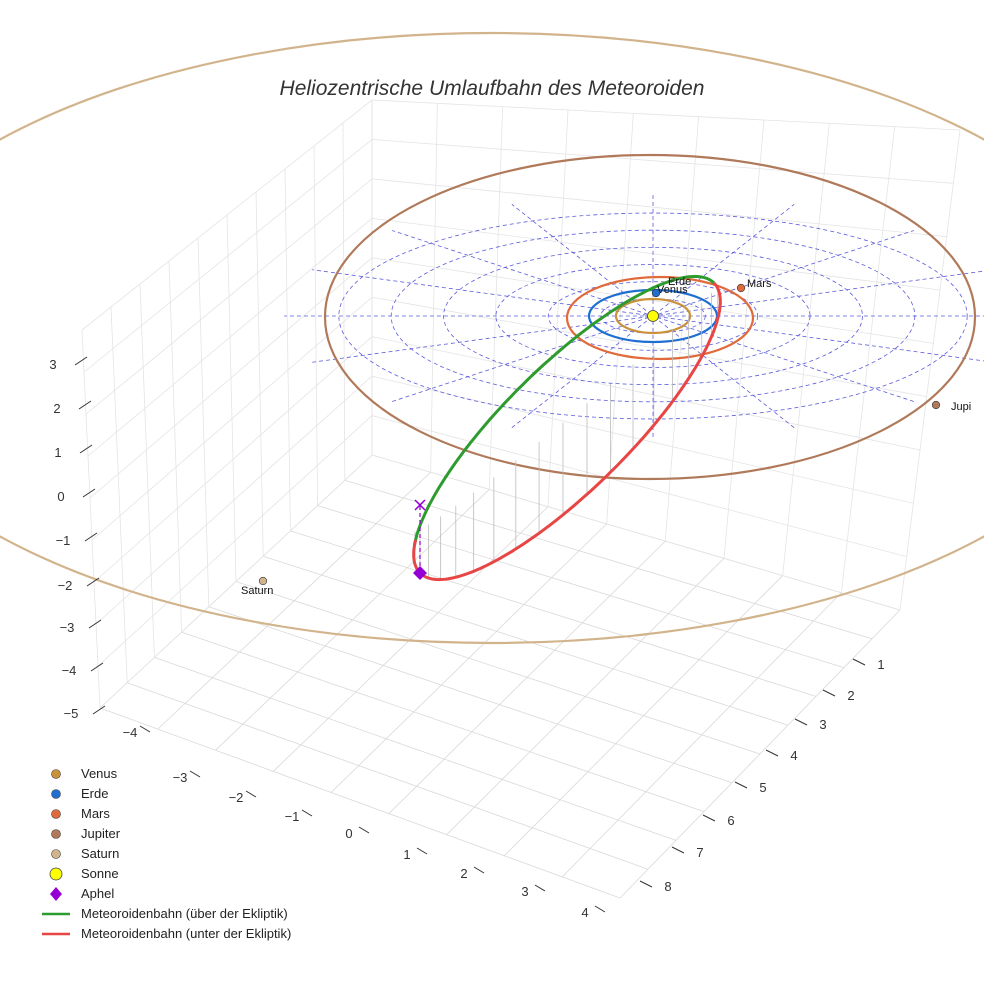  I want to click on meteoroid-path-below, so click(567, 431).